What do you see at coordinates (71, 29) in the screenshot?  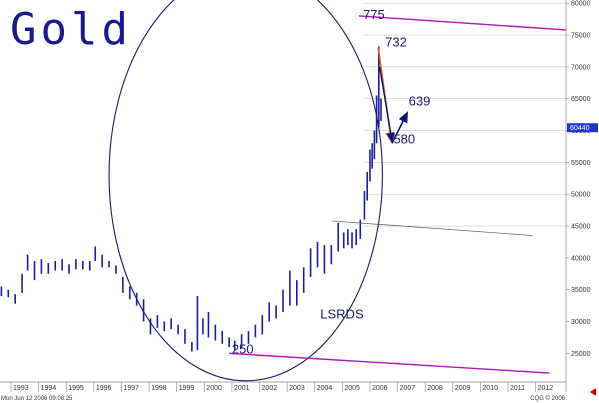 I see `chart-title: Gold` at bounding box center [71, 29].